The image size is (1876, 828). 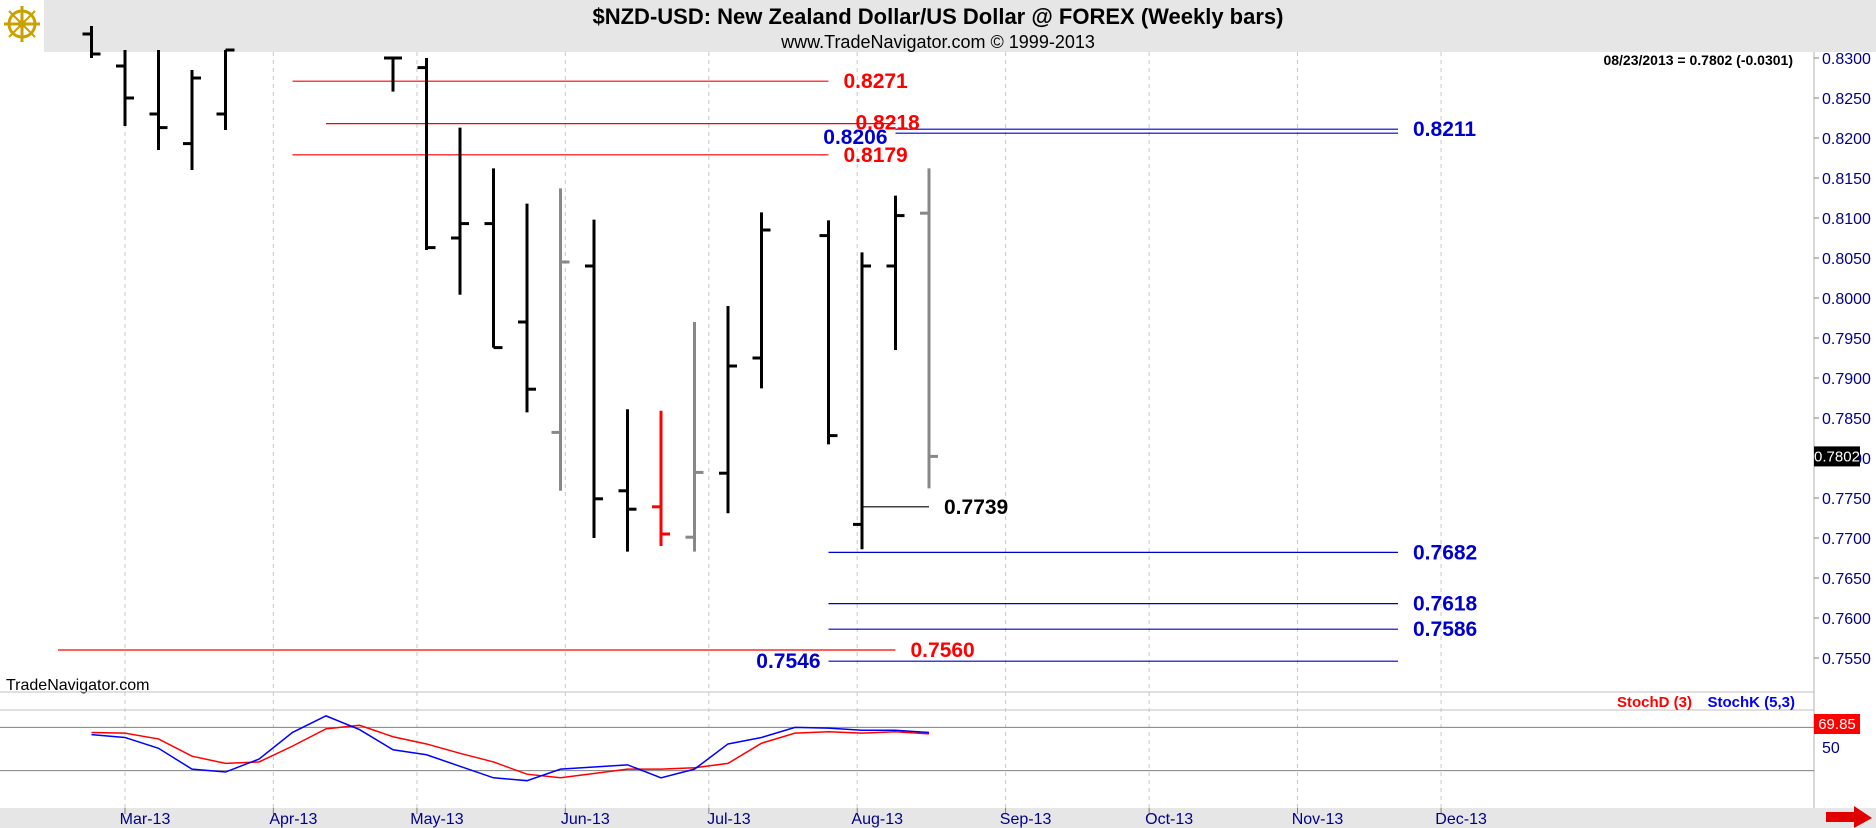 I want to click on stoch-line-stochk, so click(x=510, y=748).